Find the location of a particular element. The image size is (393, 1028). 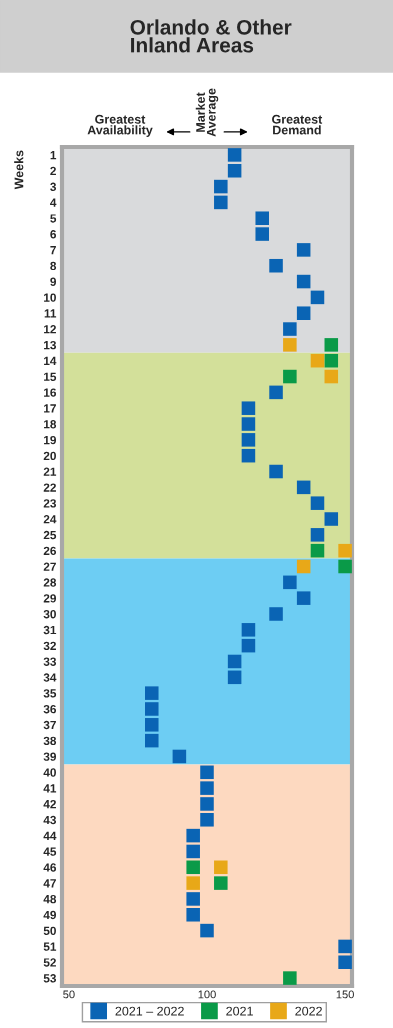

y-tick-label: 53 is located at coordinates (50, 978).